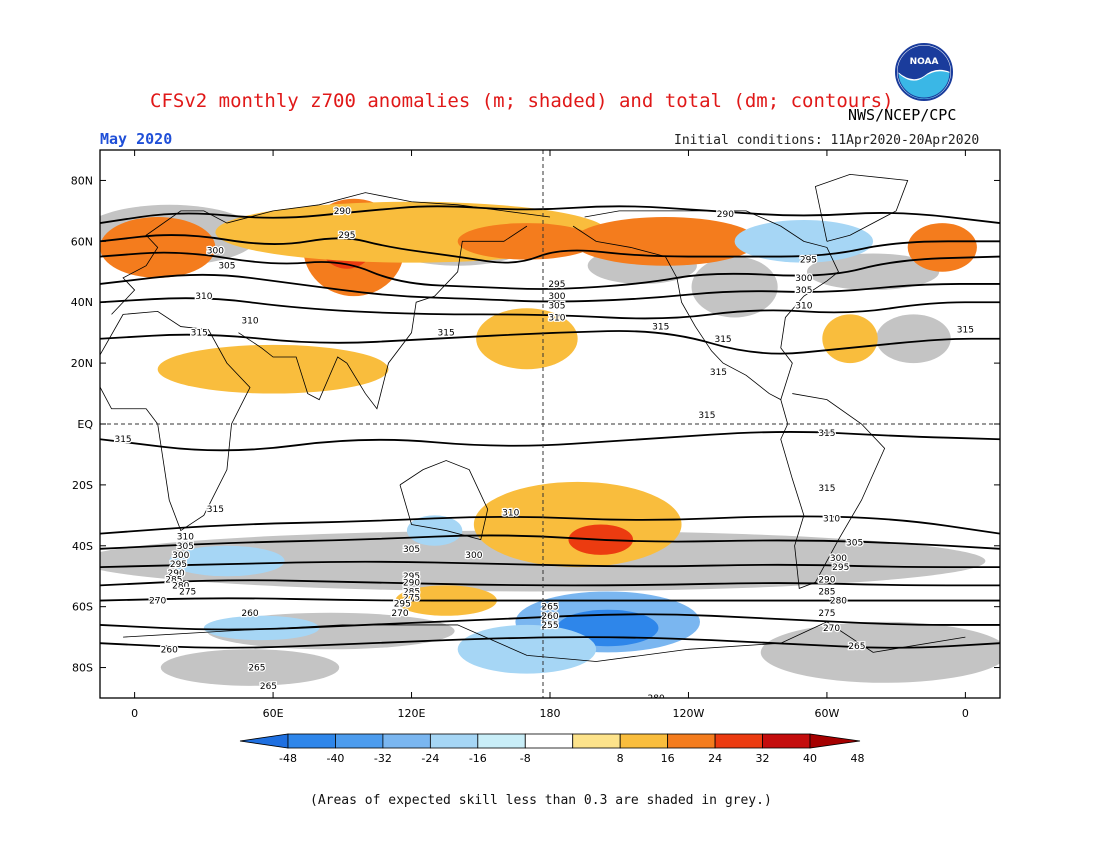 The width and height of the screenshot is (1100, 850). Describe the element at coordinates (478, 758) in the screenshot. I see `colorbar-label: -16` at that location.